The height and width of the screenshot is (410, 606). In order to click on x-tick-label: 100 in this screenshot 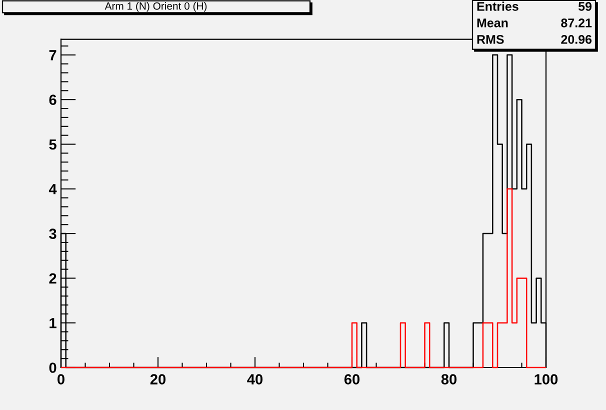, I will do `click(546, 379)`.